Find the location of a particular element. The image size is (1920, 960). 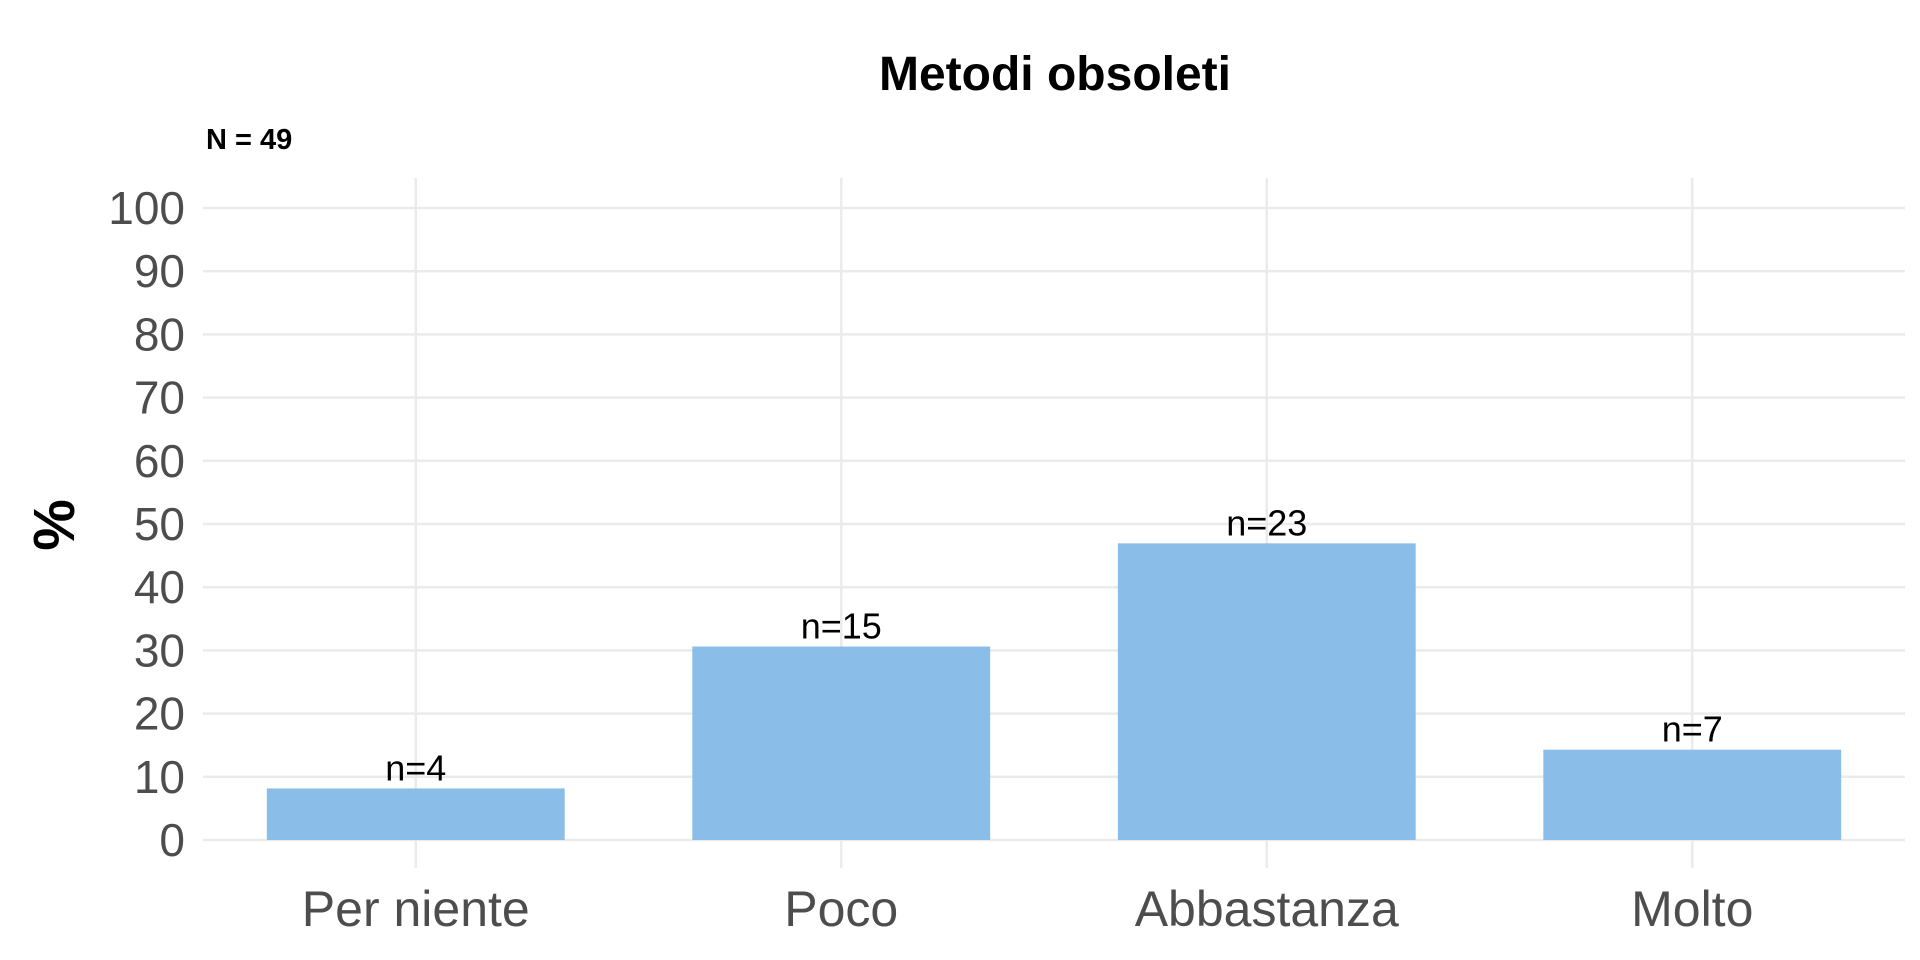

x-axis-ticks: Per niente Poco Abbastanza Molto is located at coordinates (1028, 909).